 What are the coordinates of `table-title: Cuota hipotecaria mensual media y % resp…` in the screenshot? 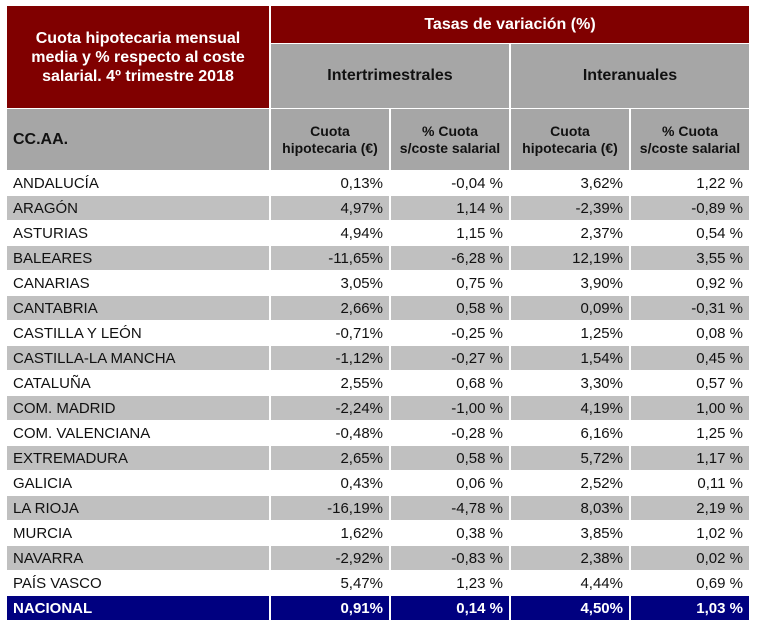 It's located at (138, 57).